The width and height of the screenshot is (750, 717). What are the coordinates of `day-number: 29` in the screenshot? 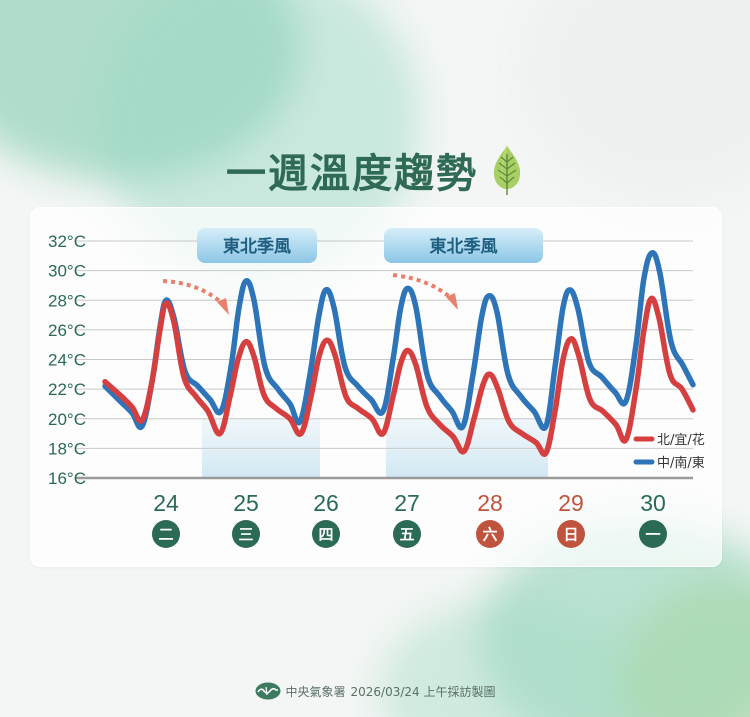 It's located at (571, 503).